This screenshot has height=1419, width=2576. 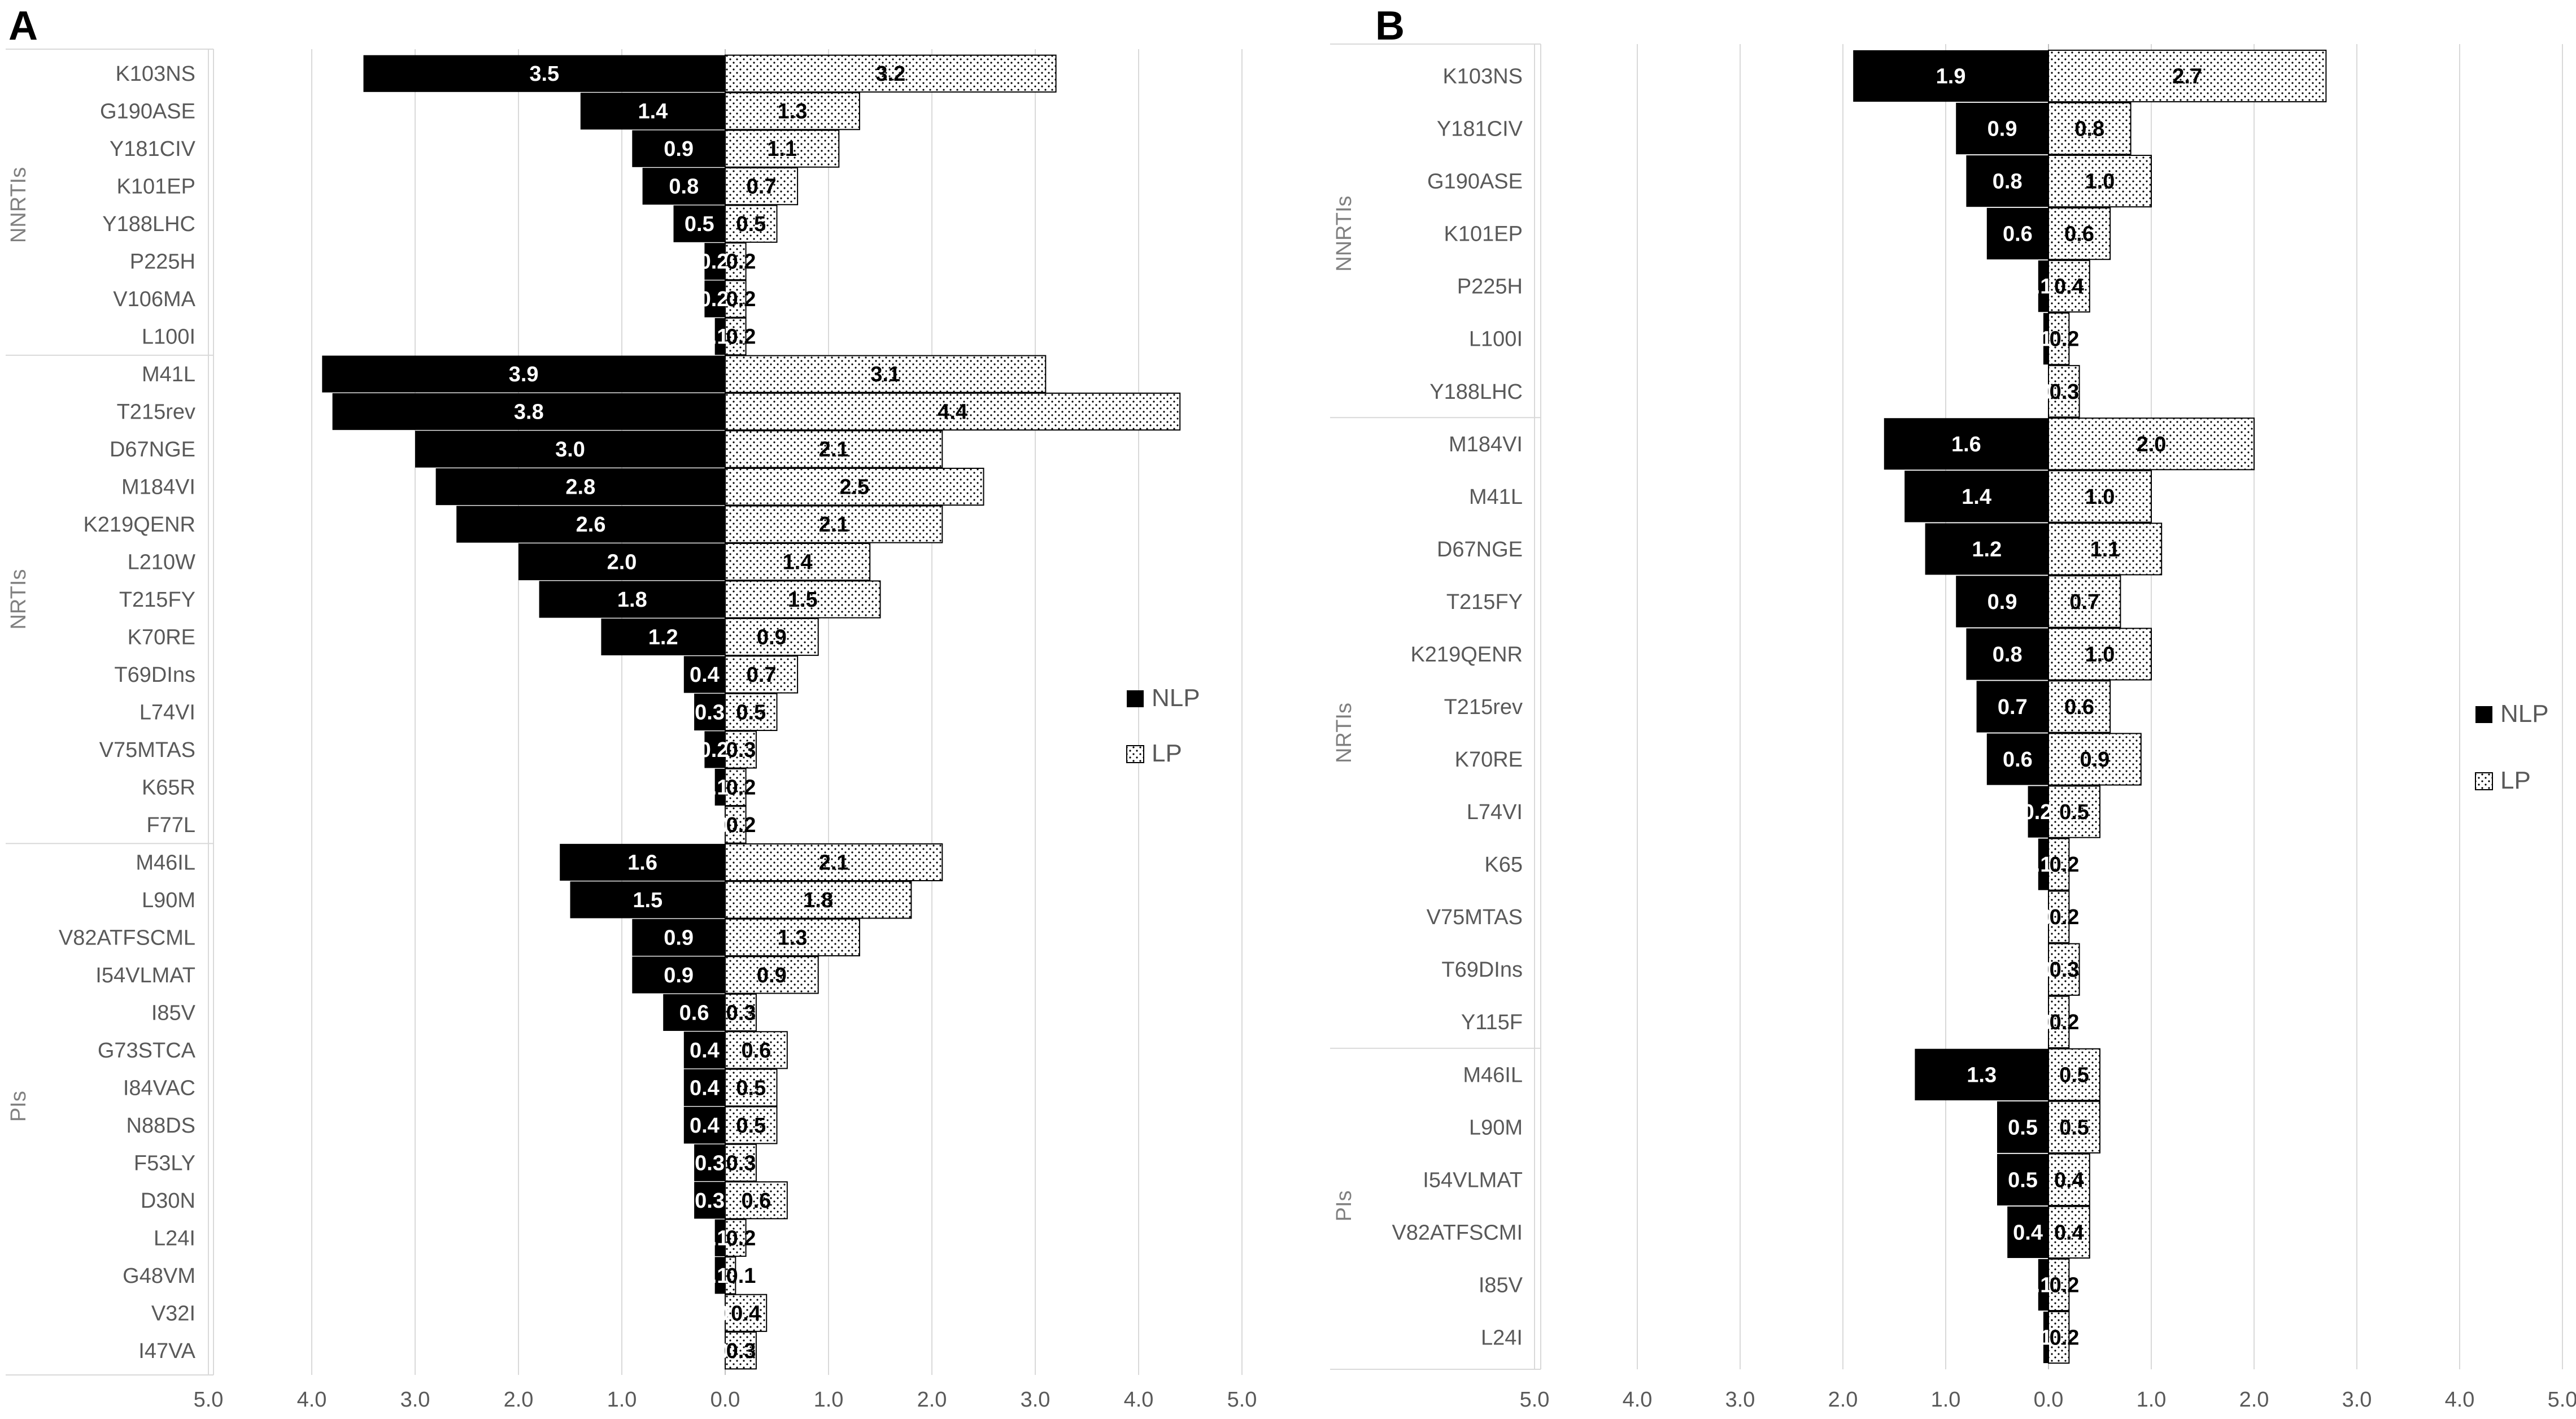 What do you see at coordinates (2515, 780) in the screenshot?
I see `legend-label-lp: LP` at bounding box center [2515, 780].